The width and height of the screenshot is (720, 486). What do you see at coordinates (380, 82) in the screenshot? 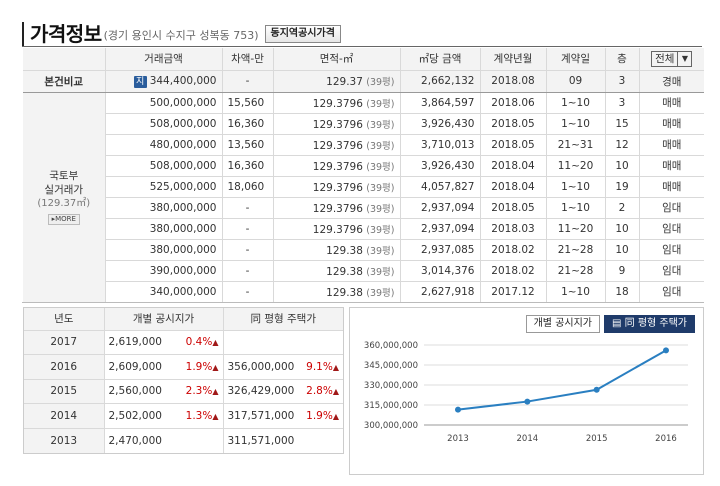
I see `subject-pyeong: (39평)` at bounding box center [380, 82].